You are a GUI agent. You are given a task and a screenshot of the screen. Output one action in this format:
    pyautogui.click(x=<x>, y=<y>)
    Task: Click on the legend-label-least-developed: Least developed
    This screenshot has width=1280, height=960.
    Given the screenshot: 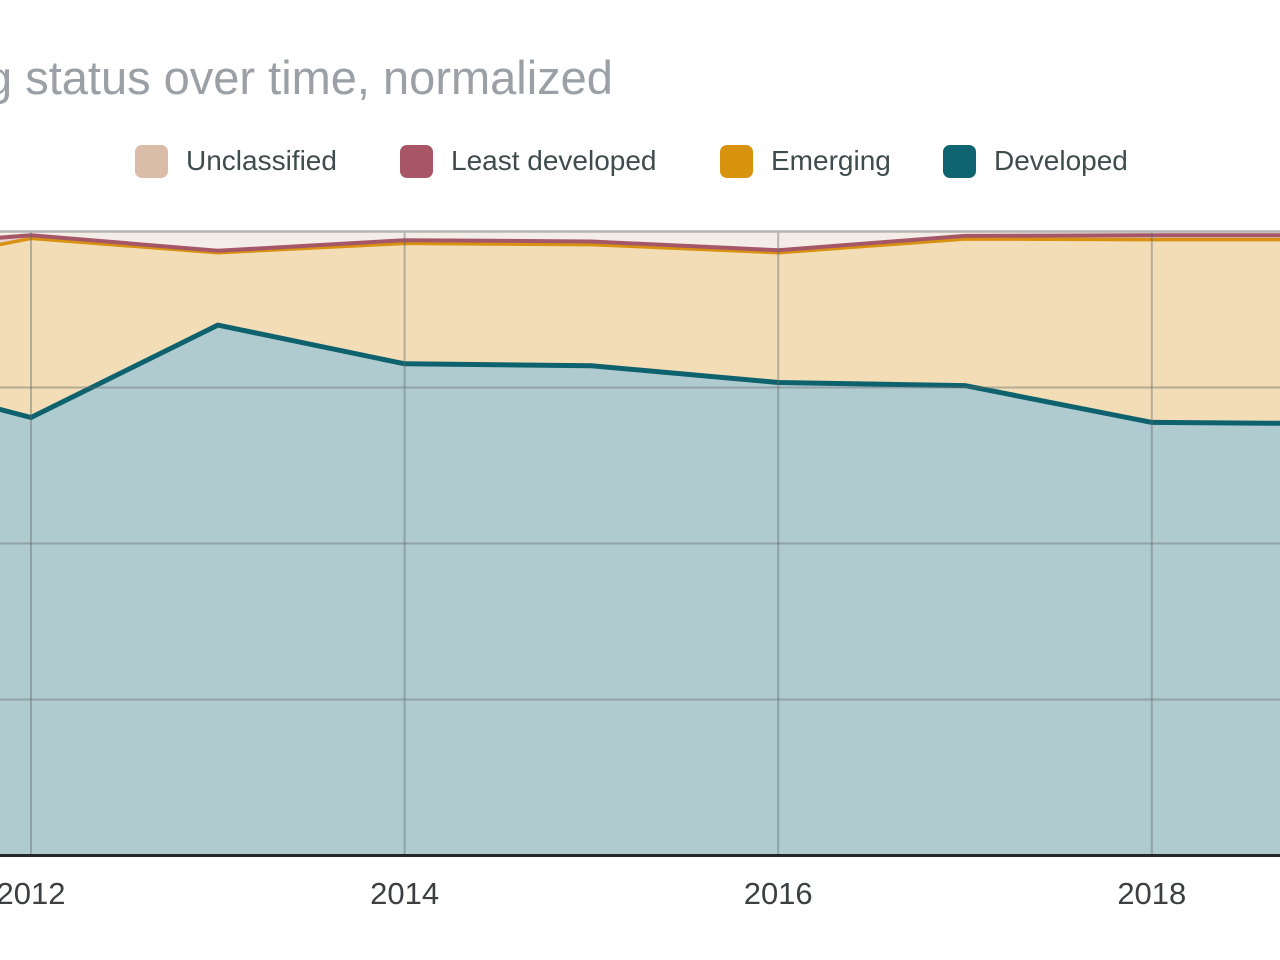 What is the action you would take?
    pyautogui.click(x=554, y=160)
    